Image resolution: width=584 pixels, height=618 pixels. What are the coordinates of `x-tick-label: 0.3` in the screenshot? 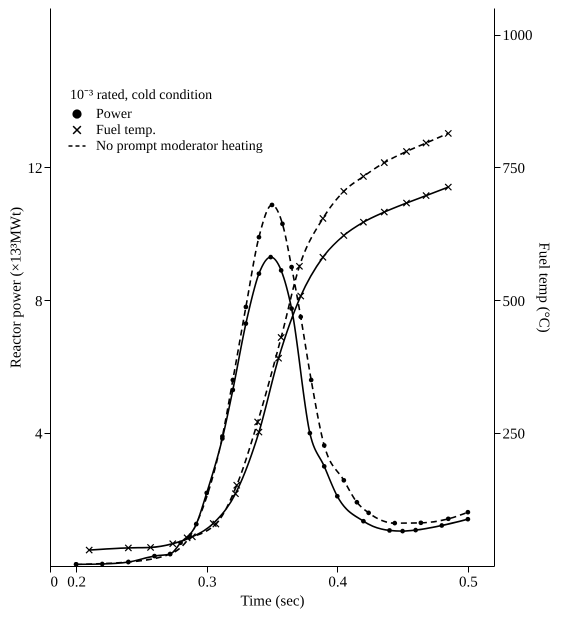 It's located at (207, 582).